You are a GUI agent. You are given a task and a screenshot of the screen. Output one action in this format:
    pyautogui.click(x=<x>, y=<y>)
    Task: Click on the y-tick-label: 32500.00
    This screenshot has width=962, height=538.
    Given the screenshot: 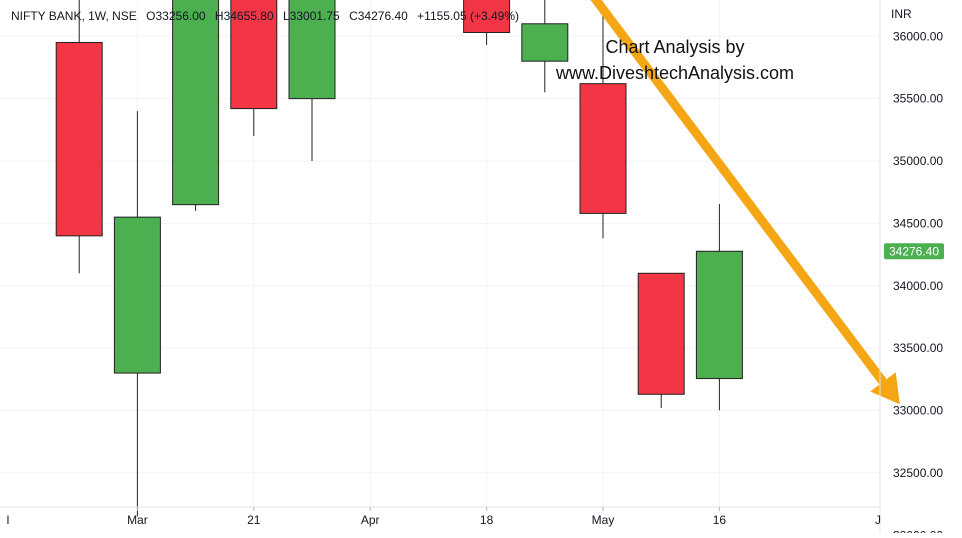 What is the action you would take?
    pyautogui.click(x=918, y=473)
    